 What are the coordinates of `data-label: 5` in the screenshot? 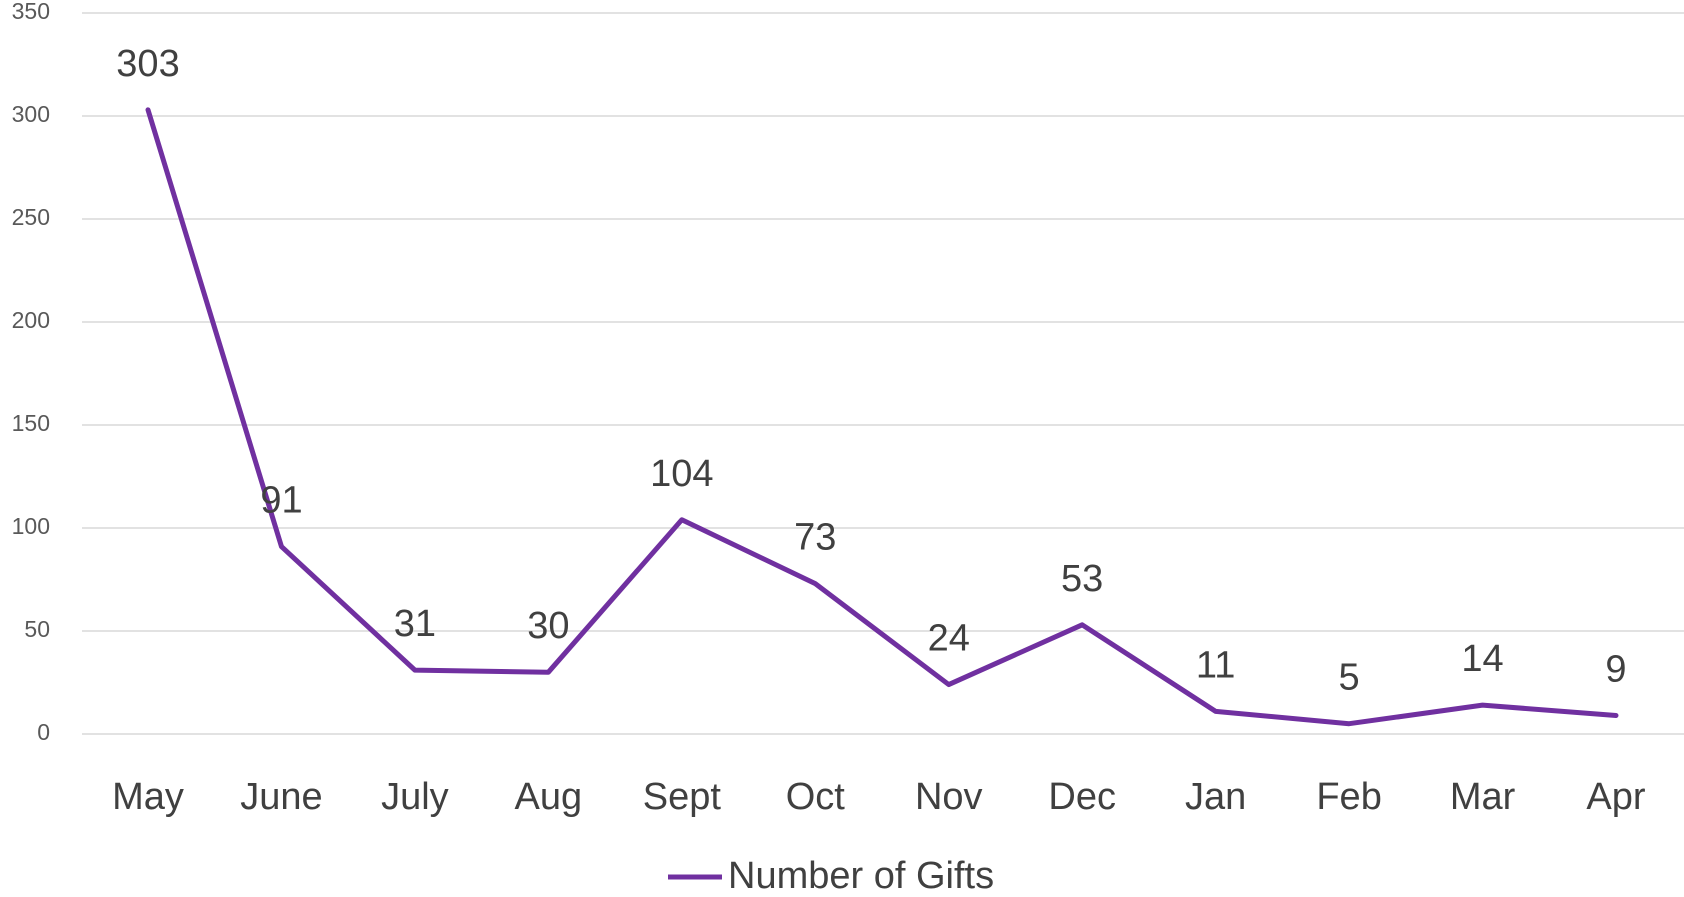 It's located at (1349, 678).